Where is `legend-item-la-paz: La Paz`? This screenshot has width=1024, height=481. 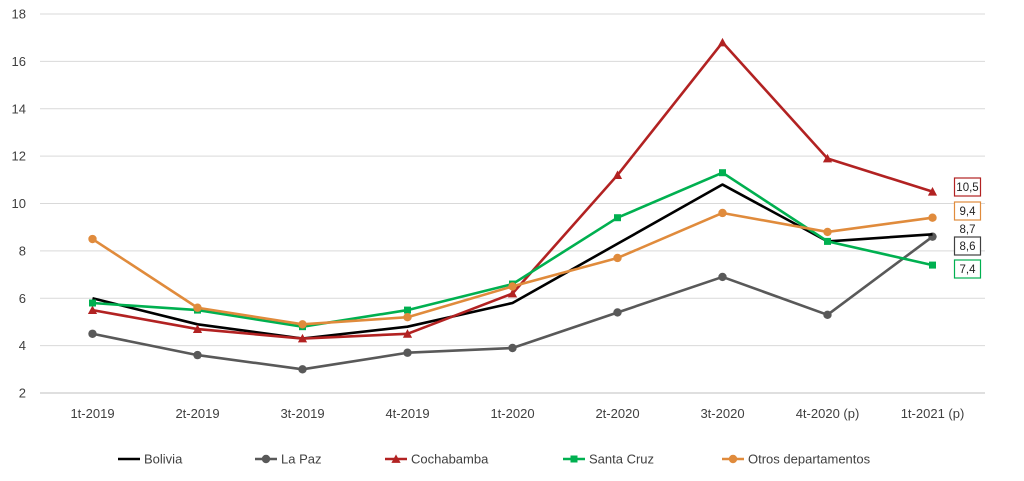 legend-item-la-paz: La Paz is located at coordinates (288, 459).